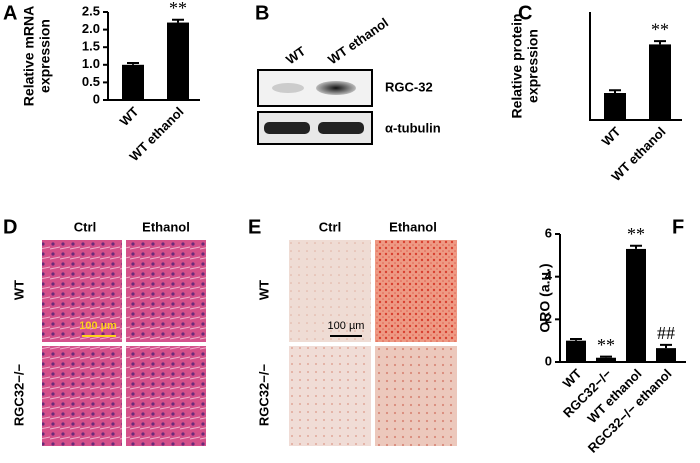 This screenshot has width=700, height=463. I want to click on y-tick-label: 2.0, so click(91, 28).